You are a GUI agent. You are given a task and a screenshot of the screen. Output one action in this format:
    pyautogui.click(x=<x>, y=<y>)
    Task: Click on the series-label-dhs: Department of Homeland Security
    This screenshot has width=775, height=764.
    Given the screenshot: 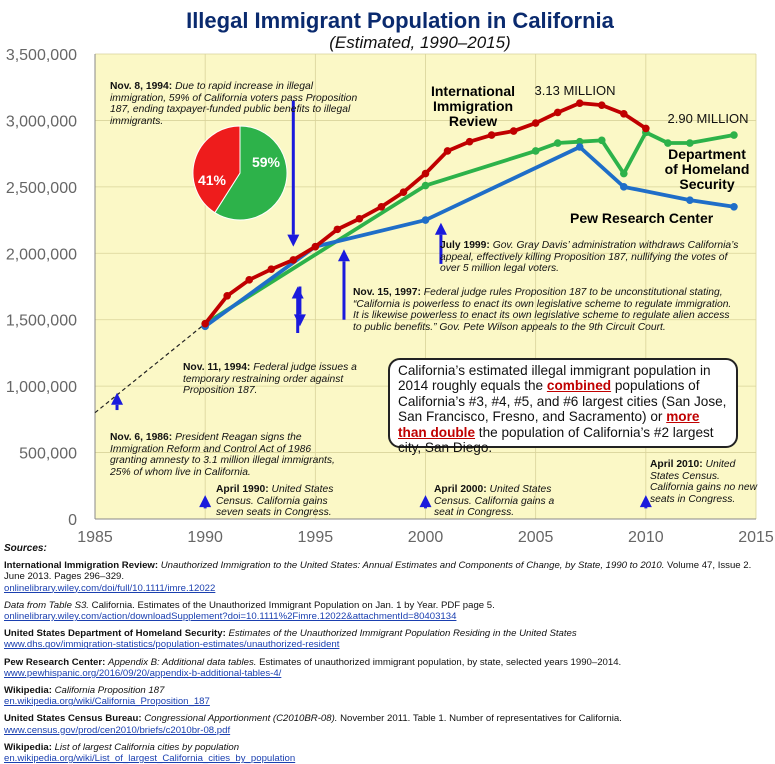 What is the action you would take?
    pyautogui.click(x=707, y=169)
    